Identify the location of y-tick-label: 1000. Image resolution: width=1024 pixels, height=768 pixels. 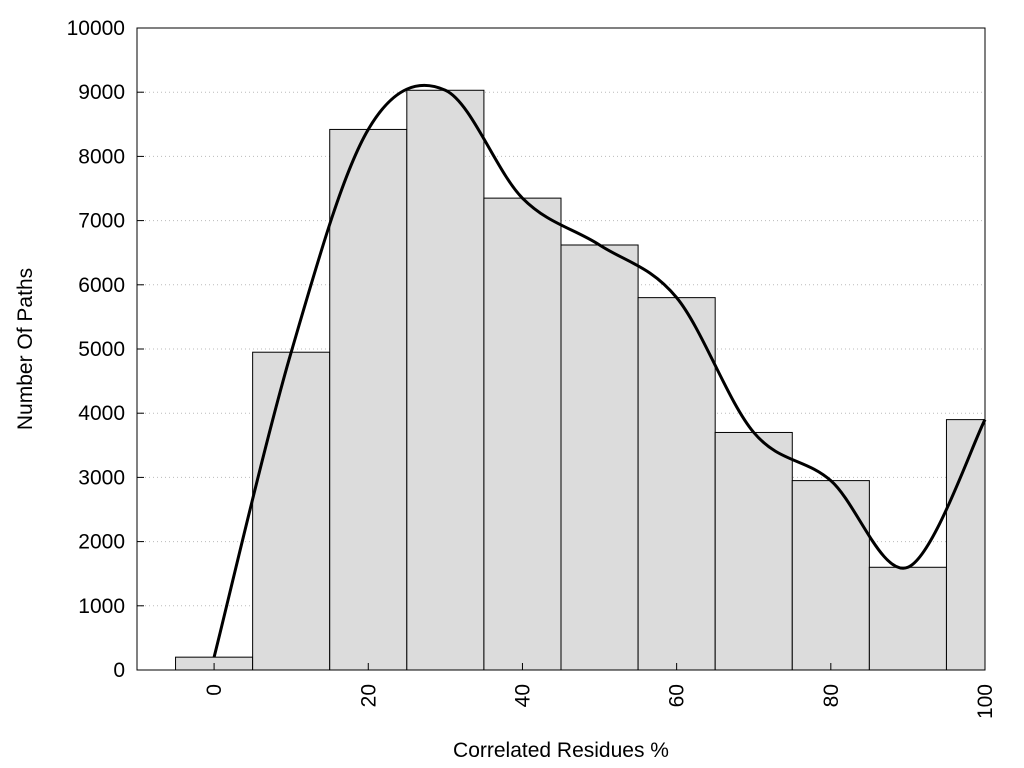
(101, 606).